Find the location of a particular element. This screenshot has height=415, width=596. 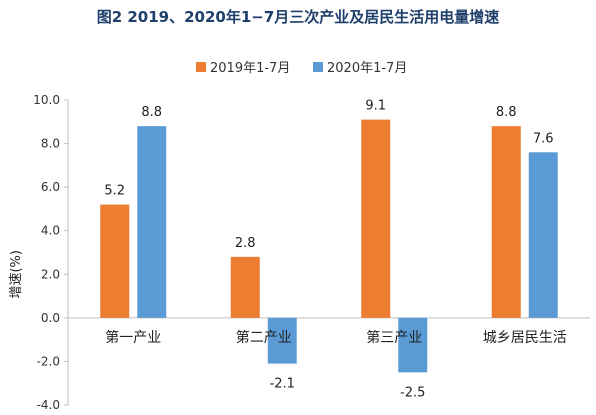

y-tick-label: 2.0 is located at coordinates (50, 274).